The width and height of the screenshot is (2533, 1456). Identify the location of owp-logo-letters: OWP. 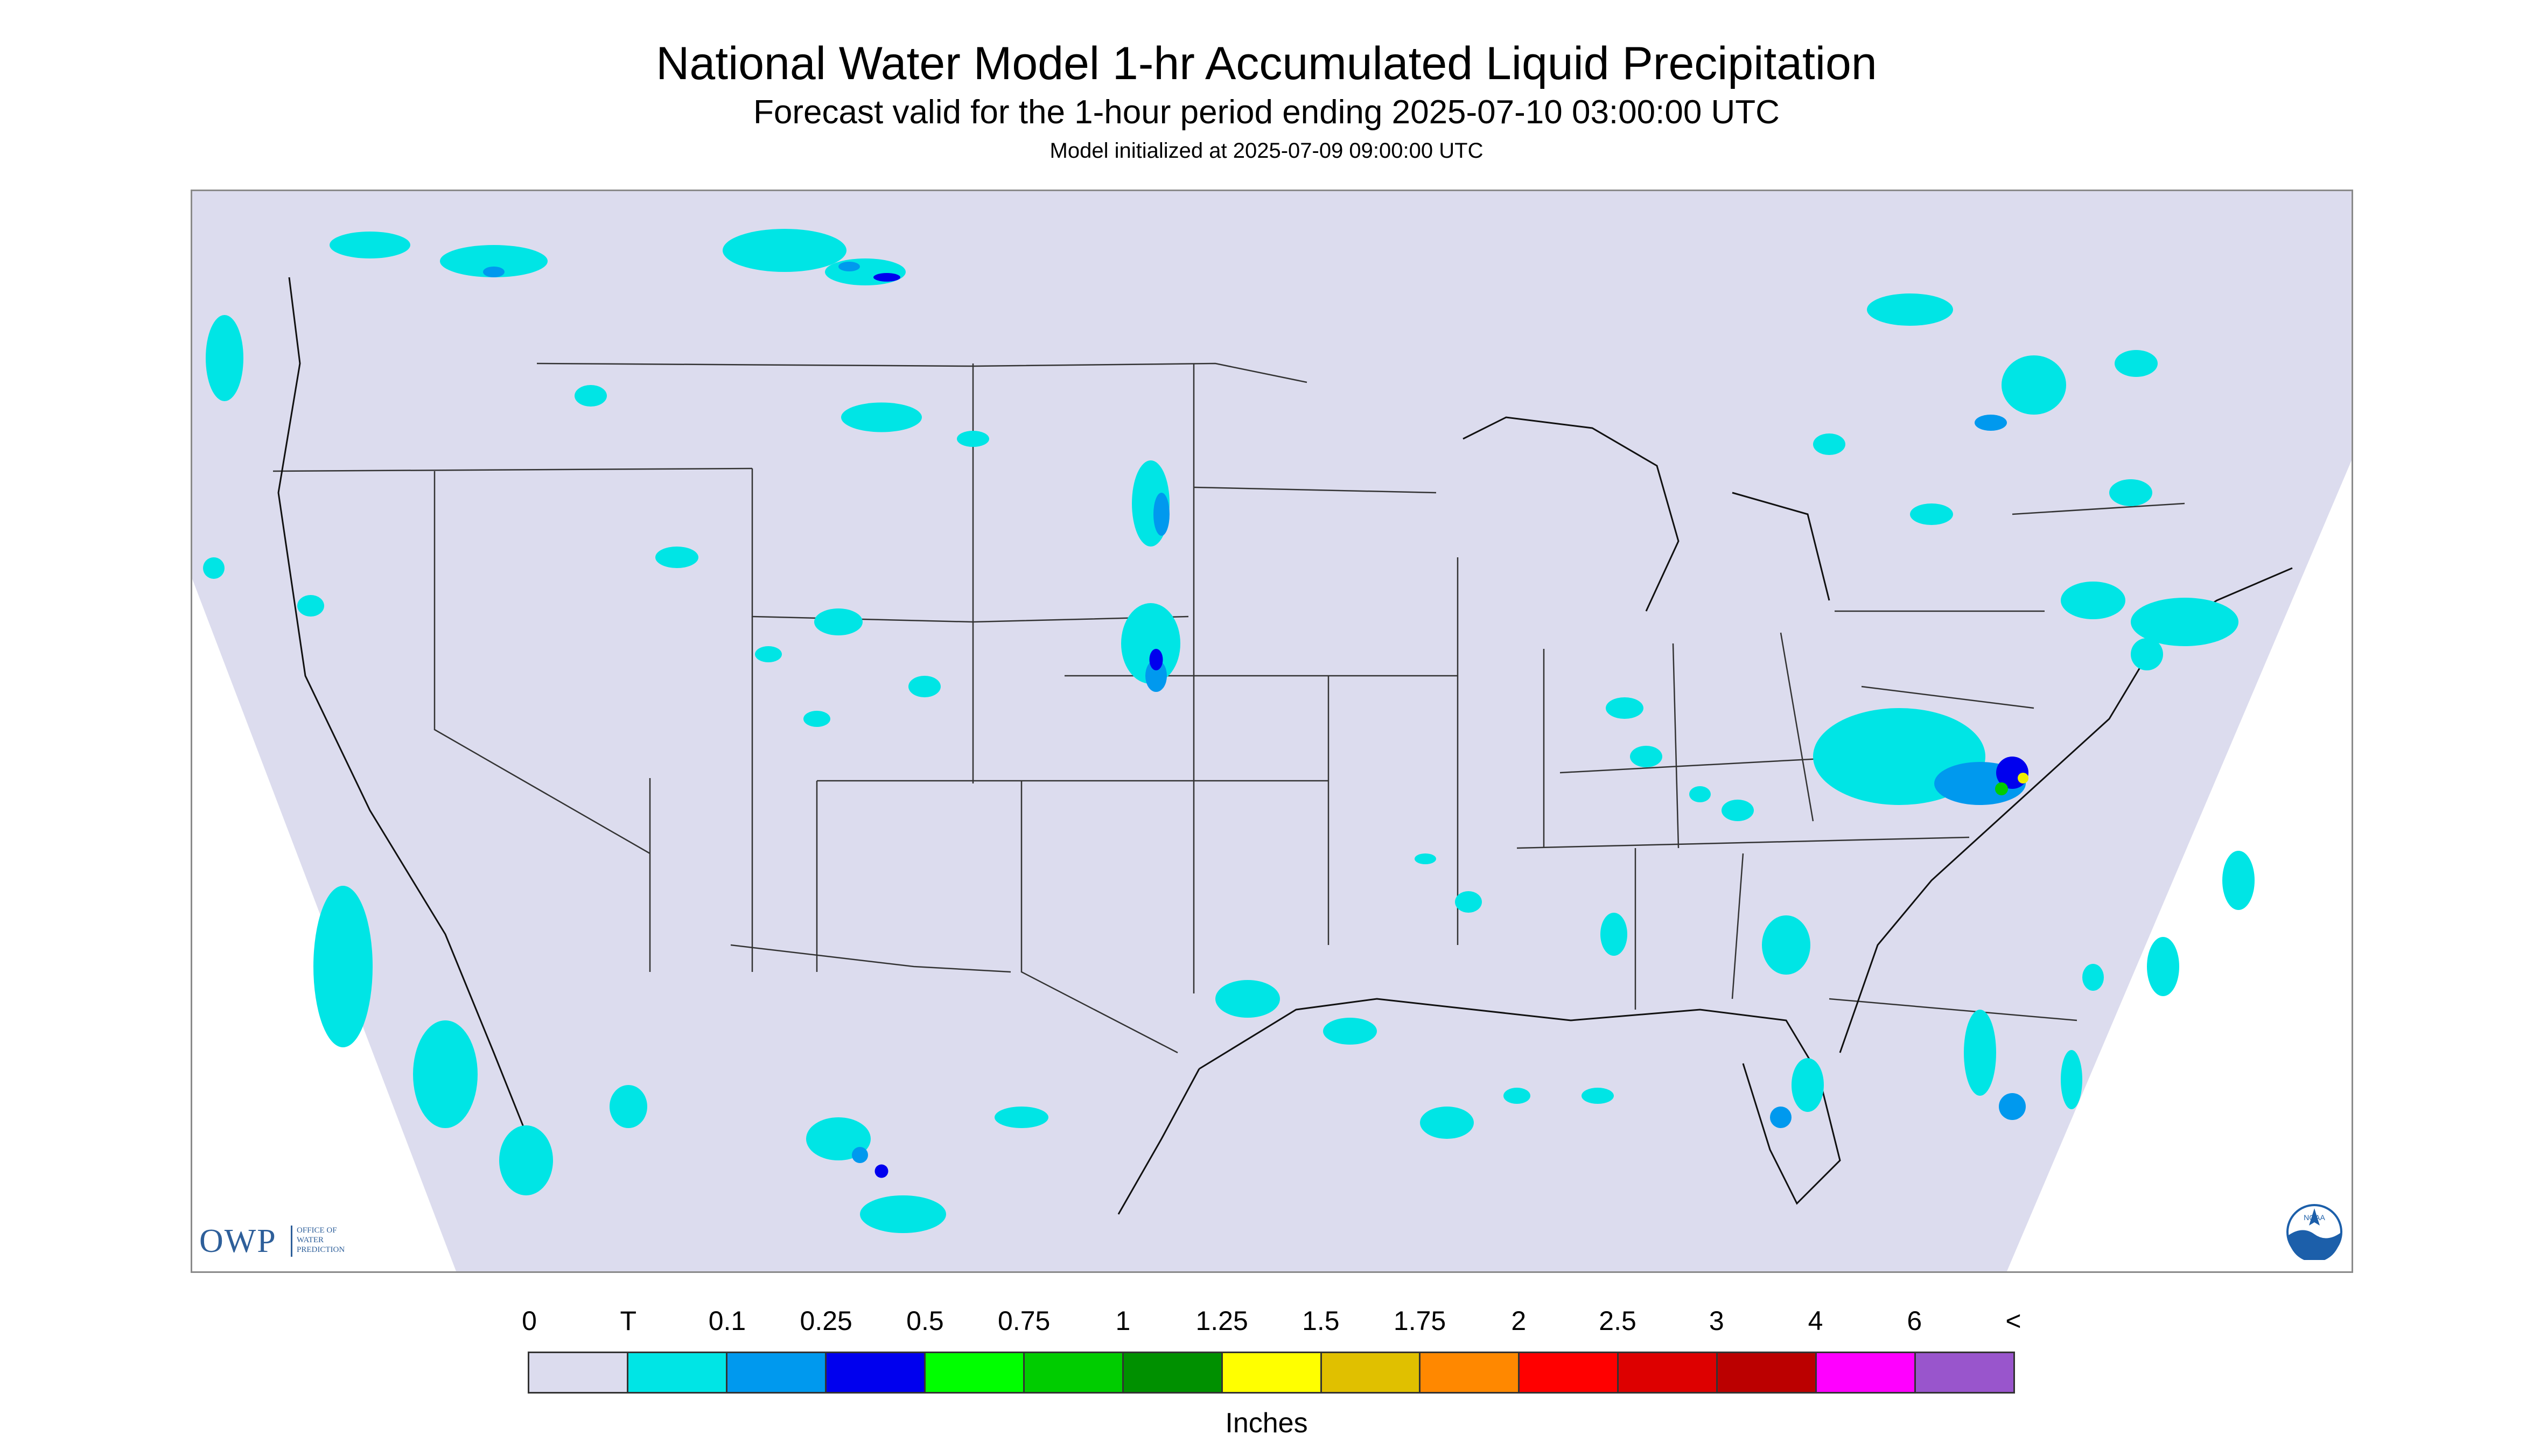
(238, 1241).